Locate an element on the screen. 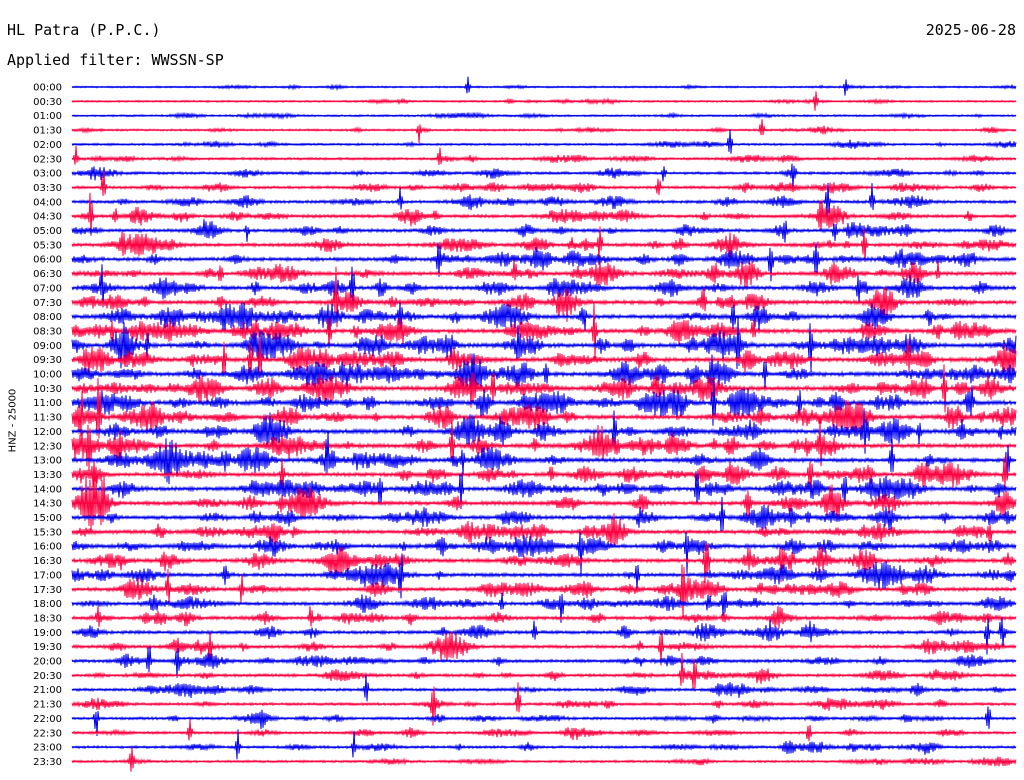  time-tick-label: 15:00 is located at coordinates (47, 518).